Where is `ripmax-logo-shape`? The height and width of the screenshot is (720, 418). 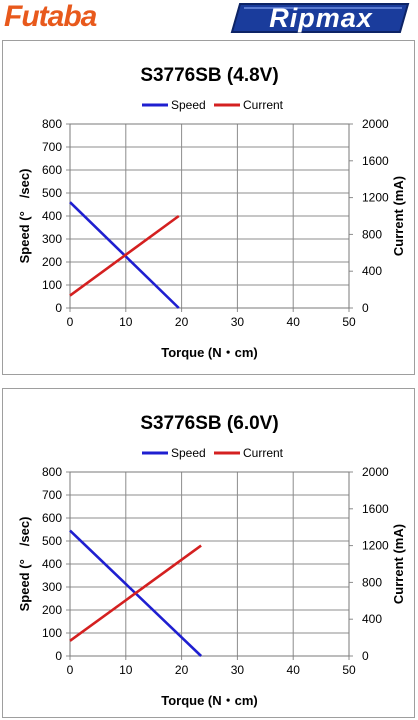 ripmax-logo-shape is located at coordinates (320, 18).